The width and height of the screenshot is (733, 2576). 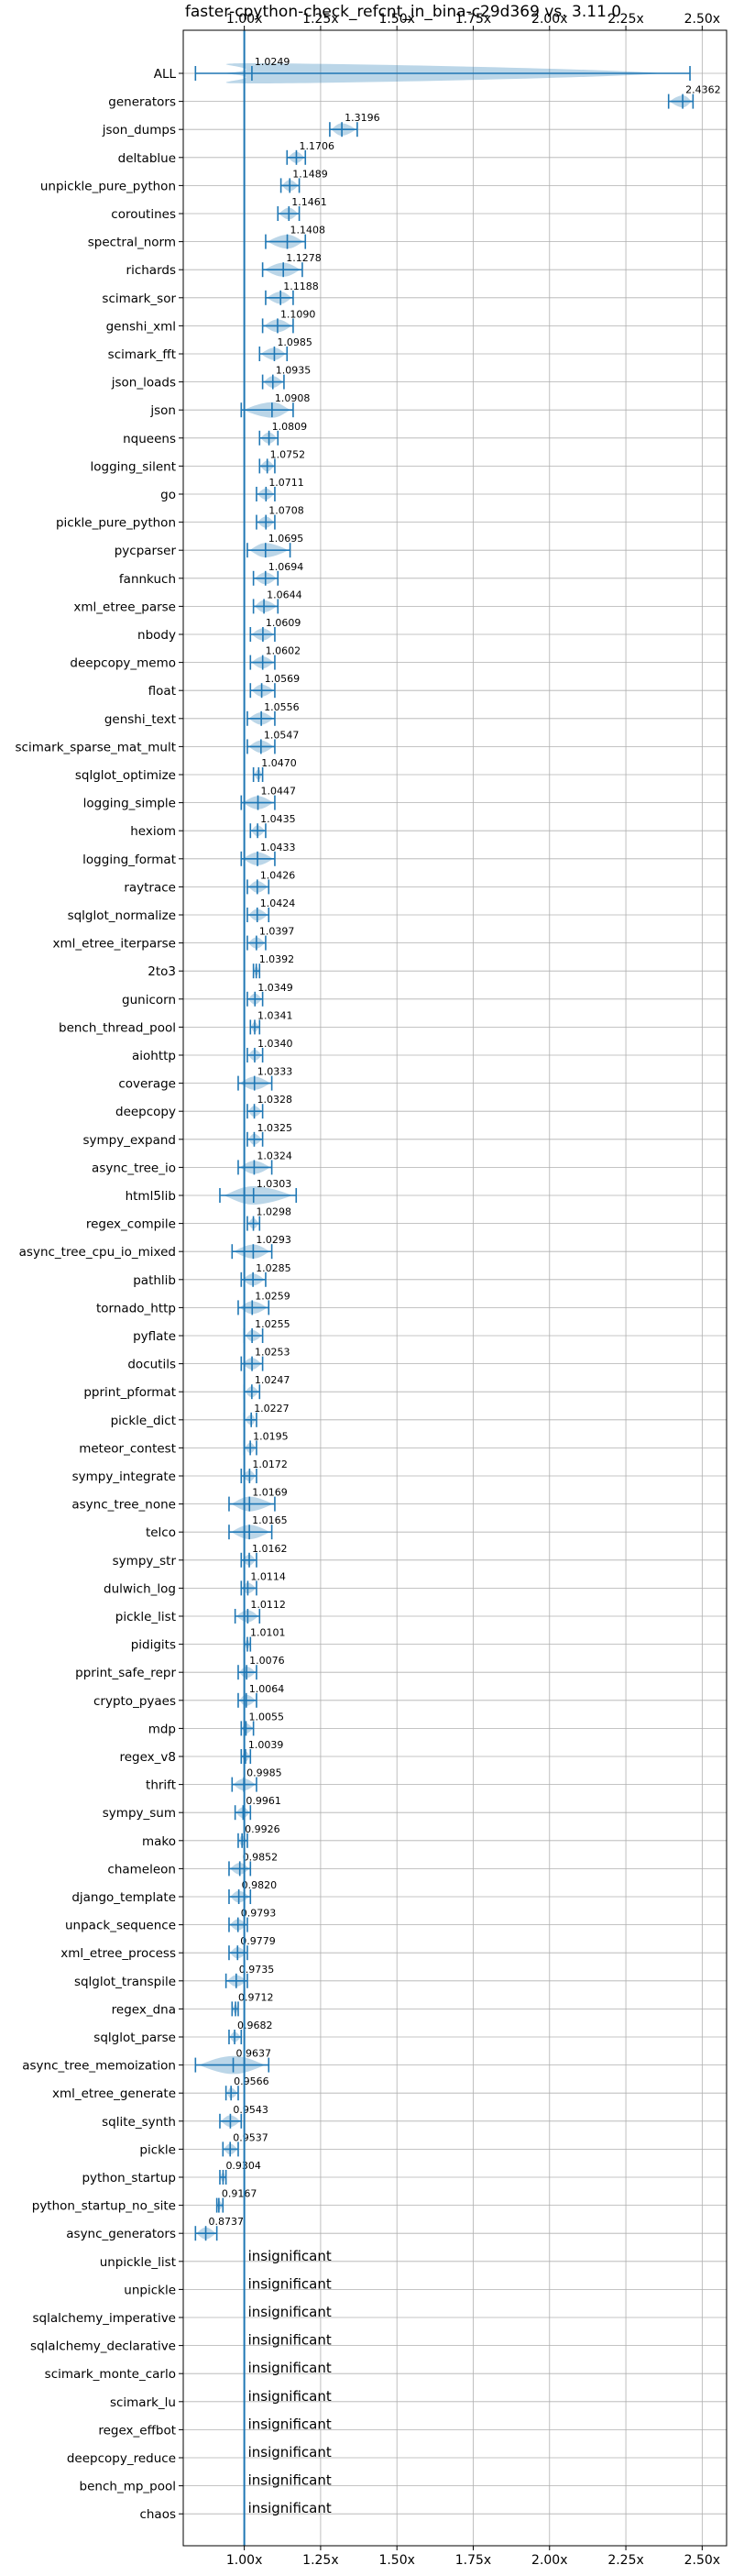 I want to click on benchmark-mark: 1.1090, so click(x=288, y=321).